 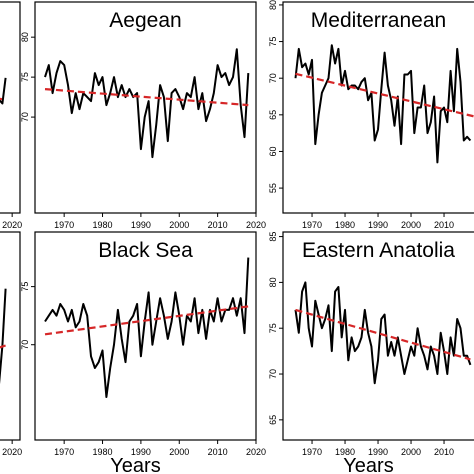 I want to click on panel-title: Aegean, so click(x=145, y=20).